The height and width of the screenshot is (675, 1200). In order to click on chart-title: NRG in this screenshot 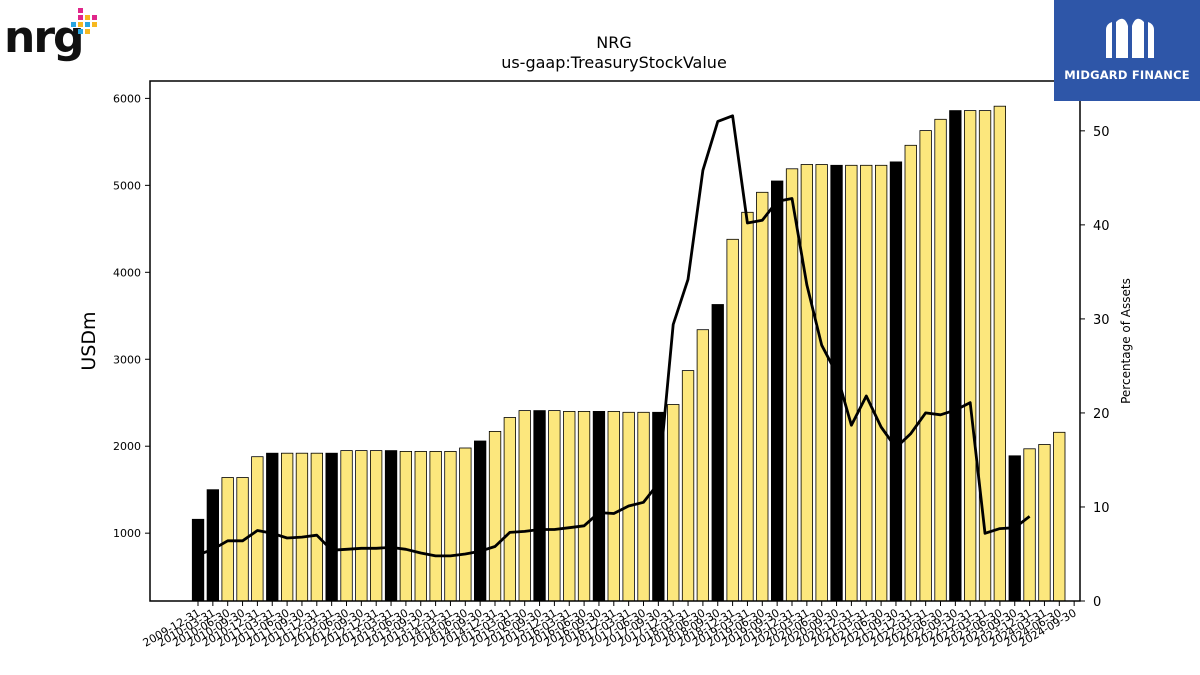, I will do `click(613, 42)`.